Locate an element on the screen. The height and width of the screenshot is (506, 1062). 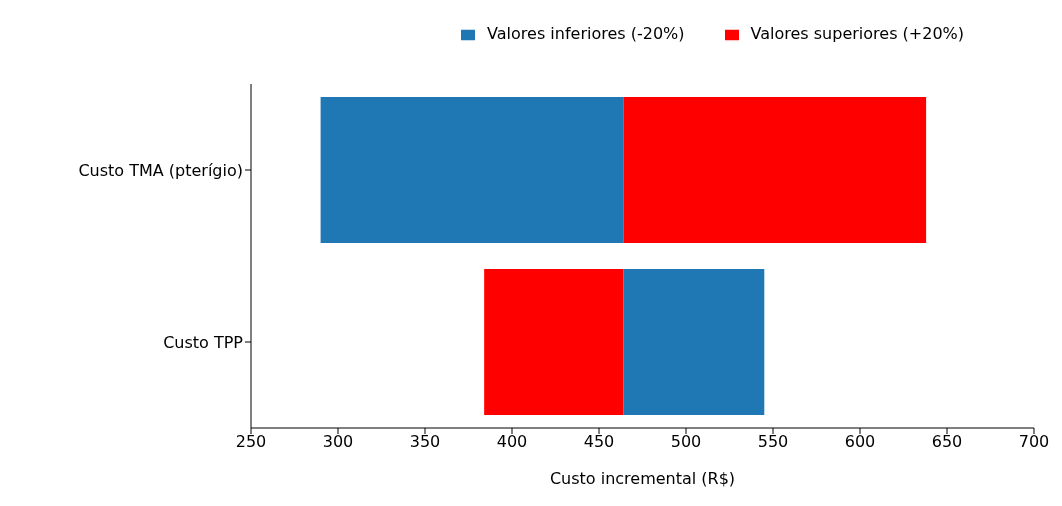
x-tick-label: 400 is located at coordinates (512, 442).